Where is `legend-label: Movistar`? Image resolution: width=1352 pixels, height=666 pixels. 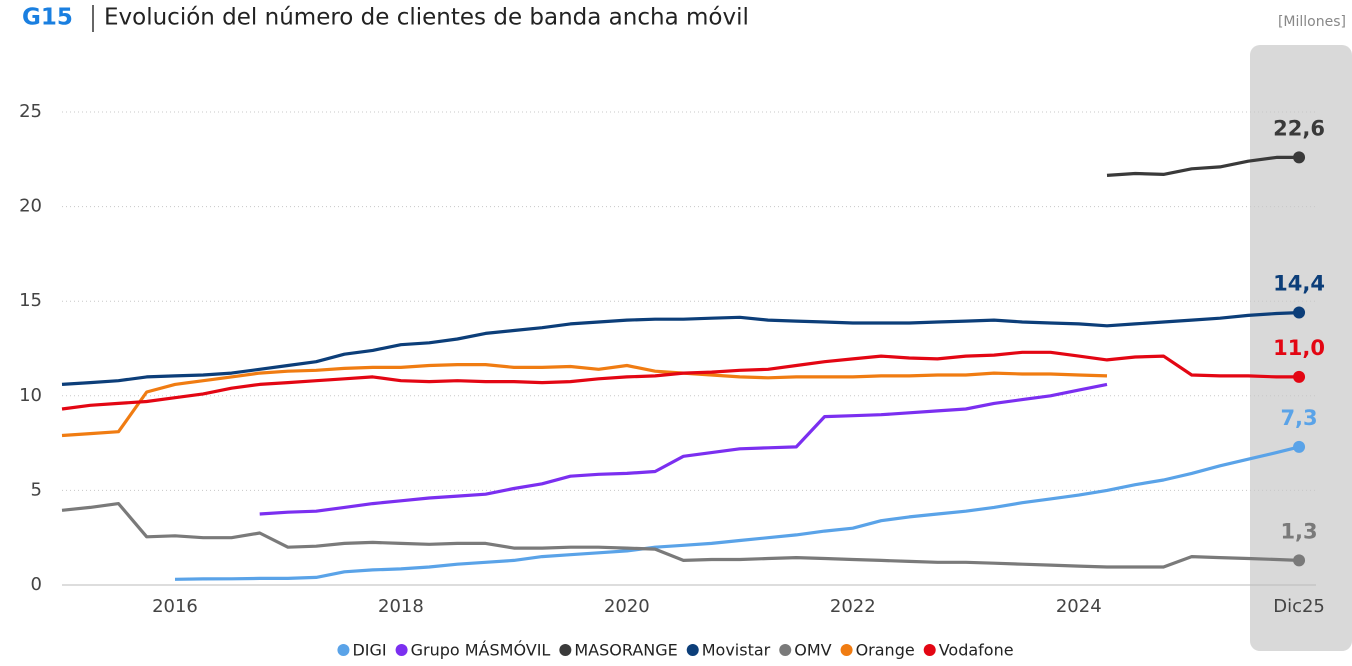
legend-label: Movistar is located at coordinates (736, 650).